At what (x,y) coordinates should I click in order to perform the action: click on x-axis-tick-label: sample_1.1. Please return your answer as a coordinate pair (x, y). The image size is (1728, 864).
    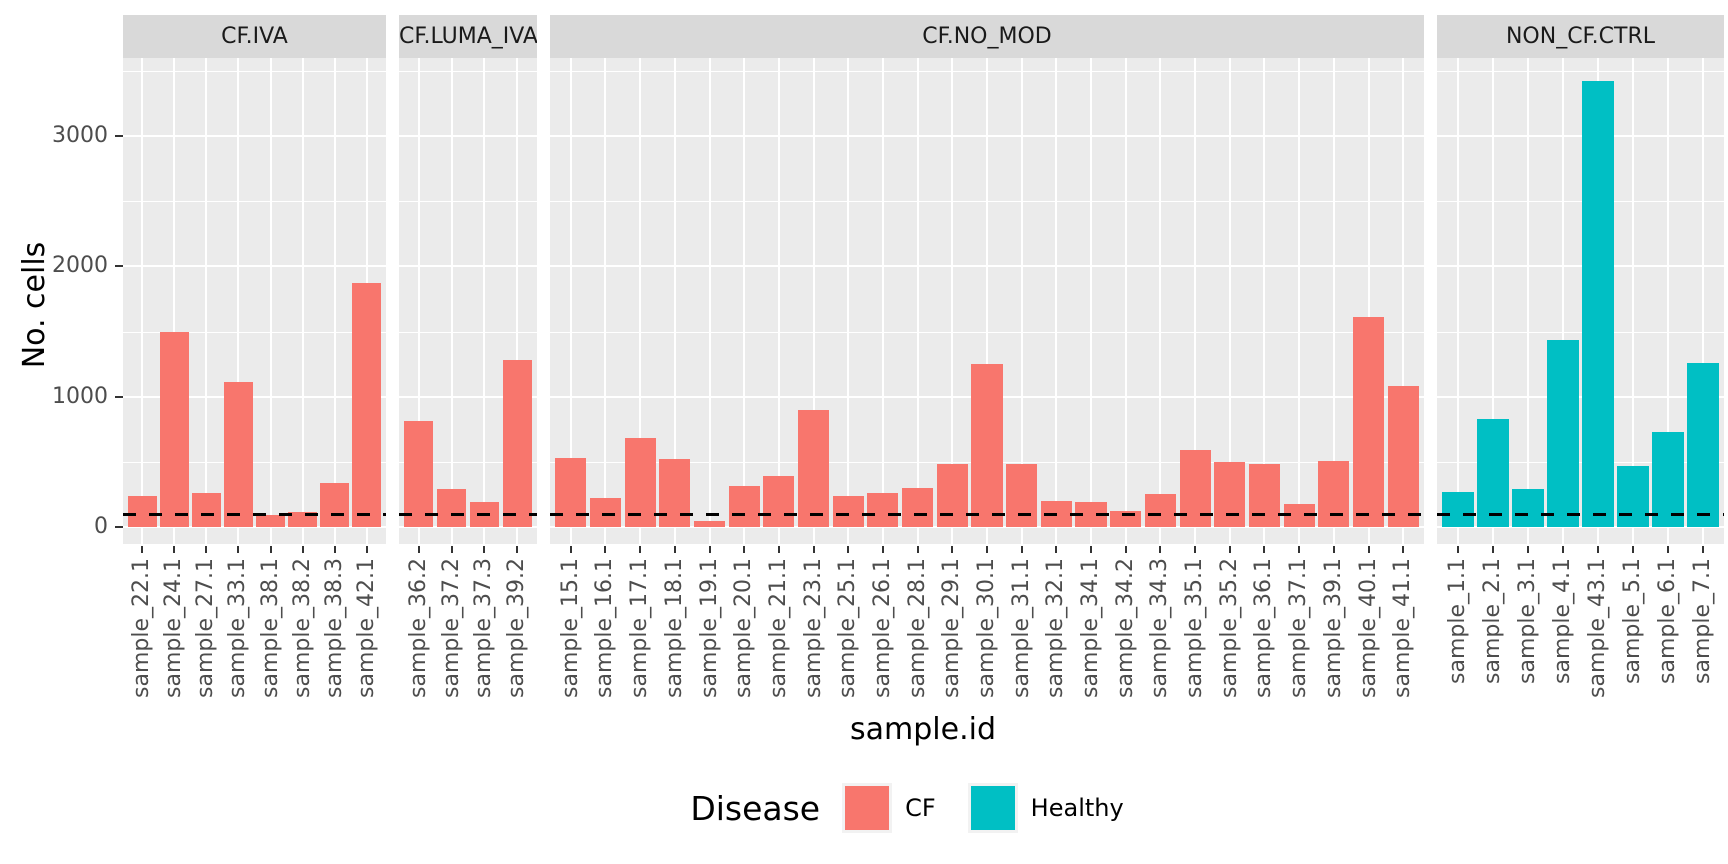
    Looking at the image, I should click on (1457, 621).